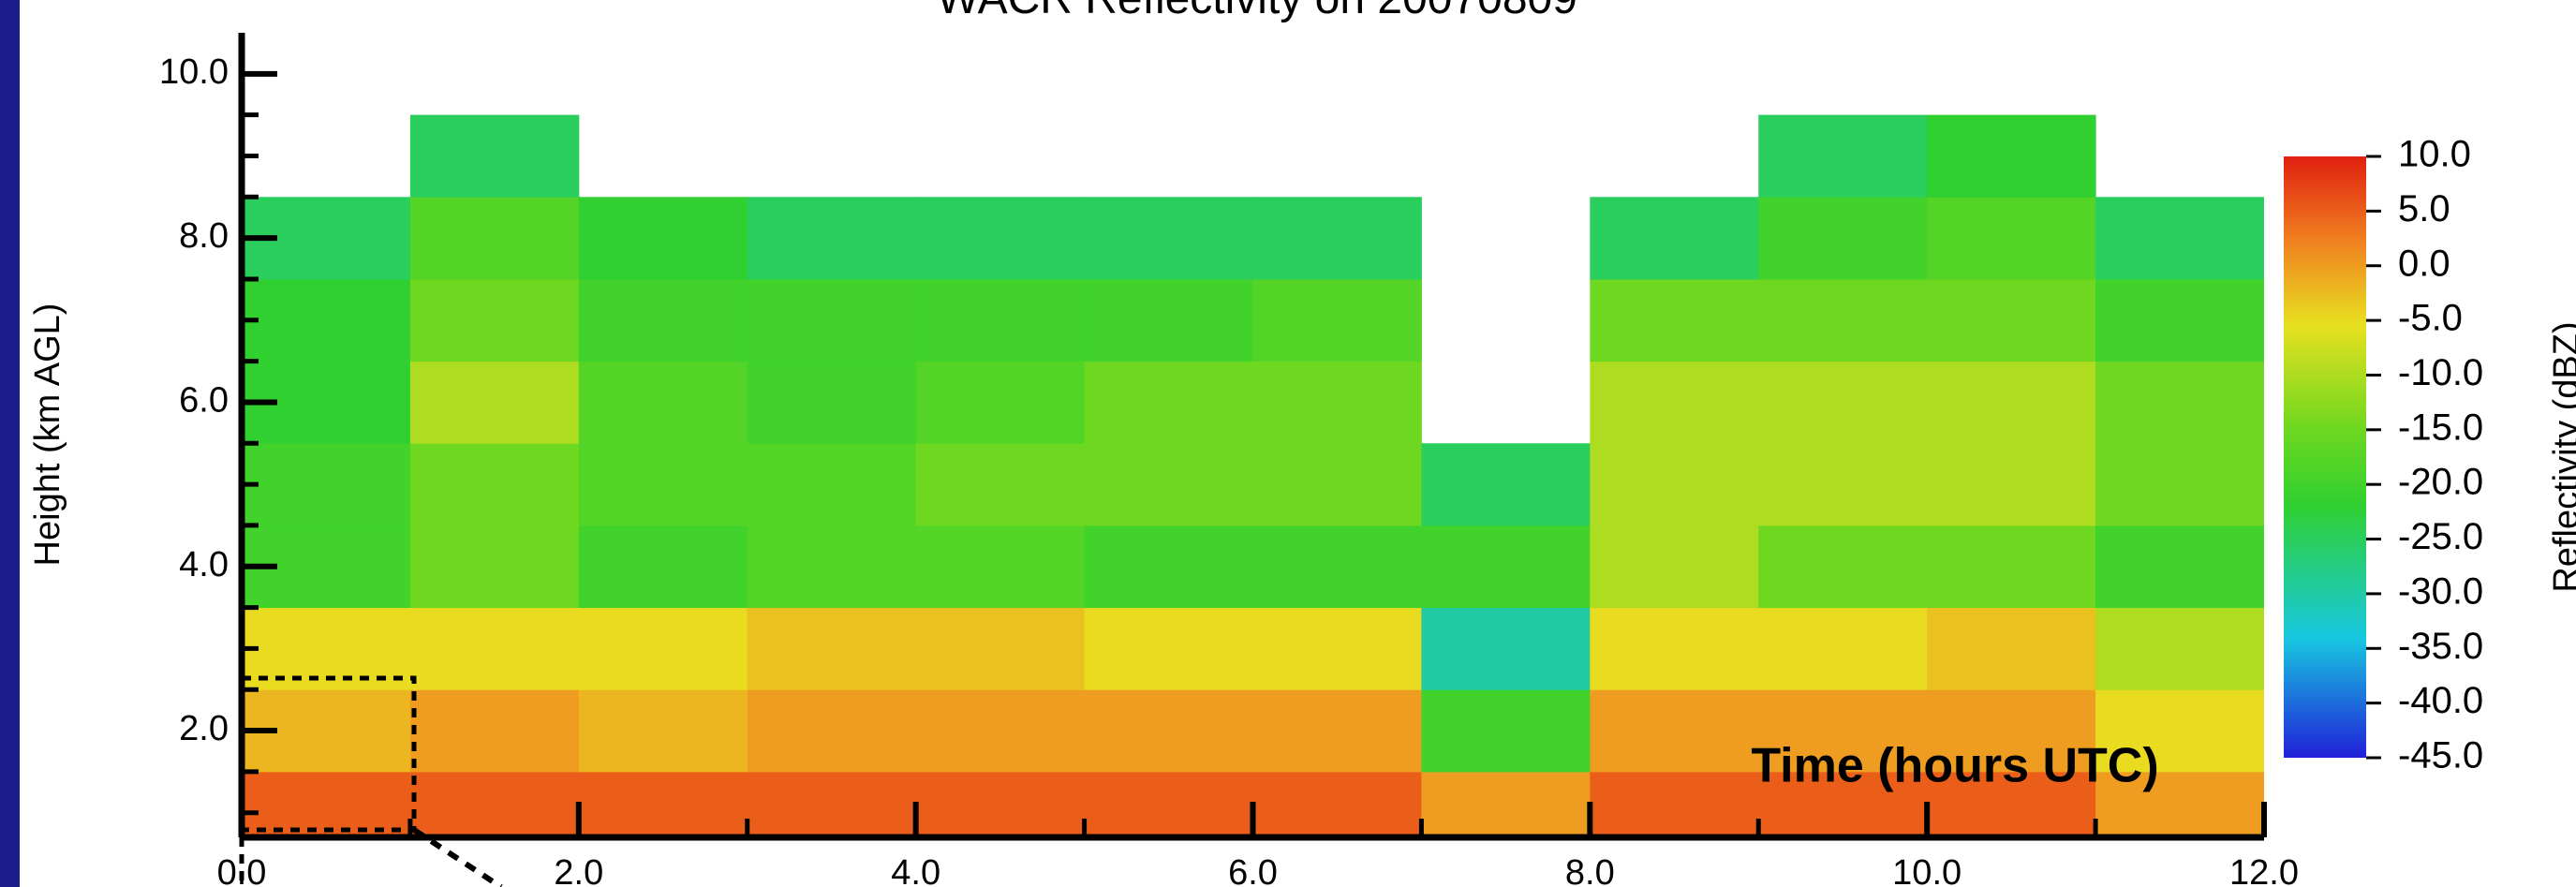  I want to click on y-tick-label: 10.0, so click(194, 72).